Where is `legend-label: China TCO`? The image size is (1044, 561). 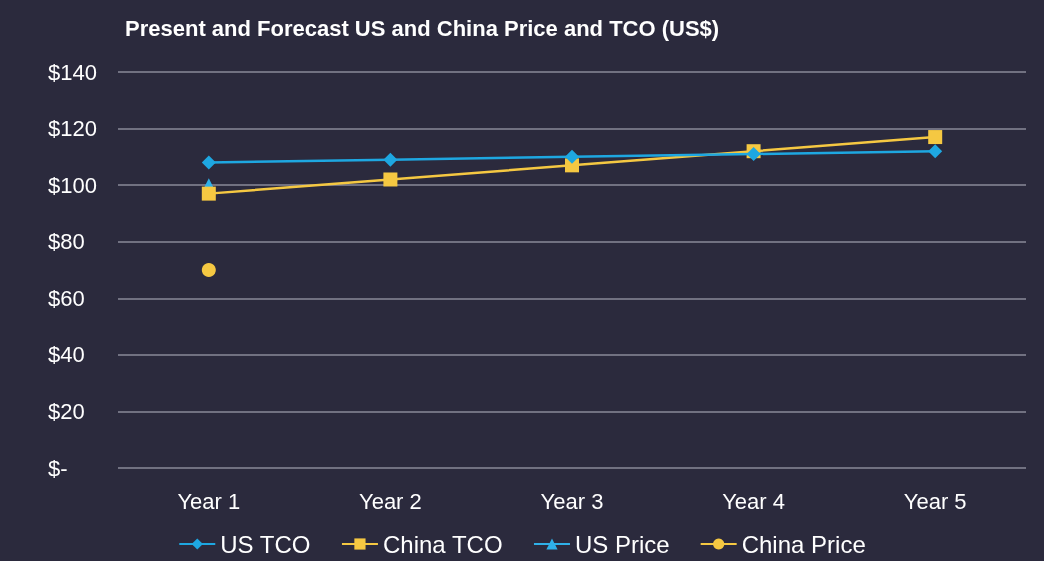
legend-label: China TCO is located at coordinates (442, 544).